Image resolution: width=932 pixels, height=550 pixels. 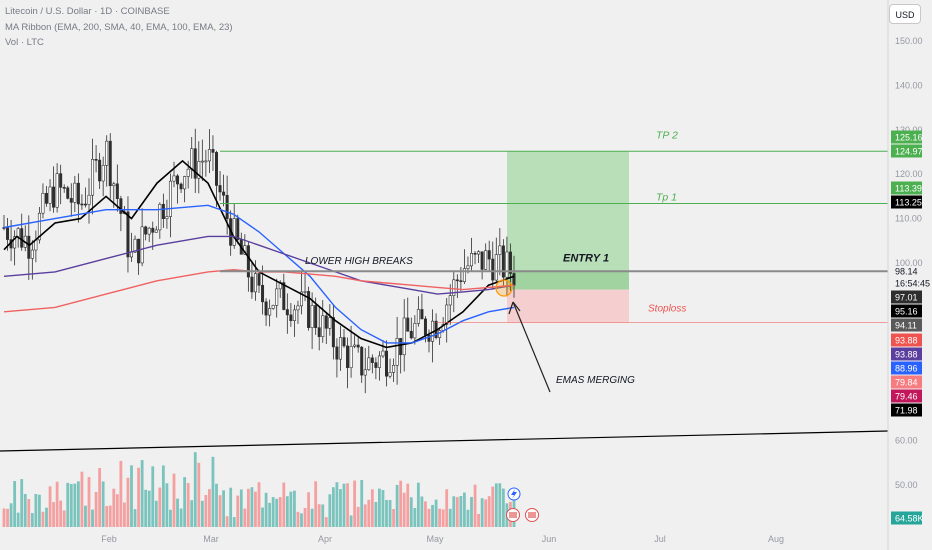 What do you see at coordinates (24, 42) in the screenshot?
I see `volume-legend: Vol · LTC` at bounding box center [24, 42].